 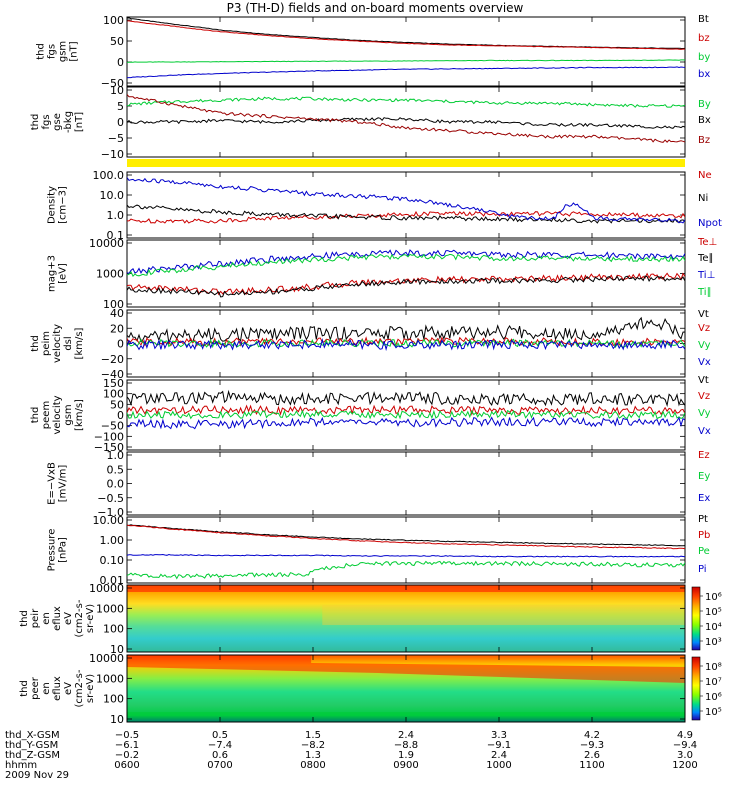 I want to click on series-Vy, so click(x=406, y=414).